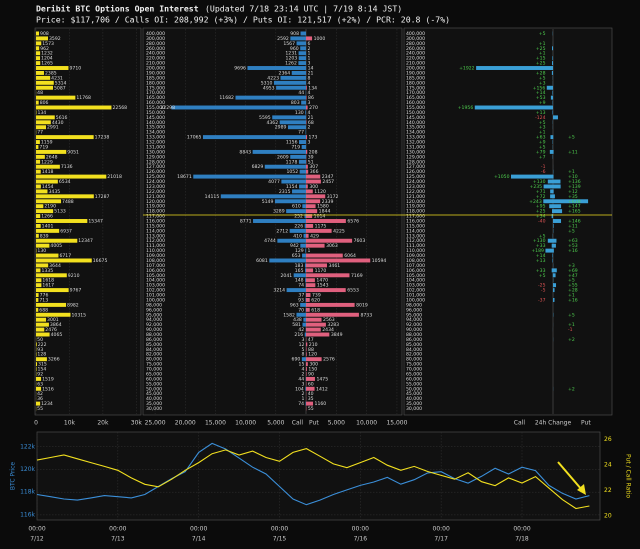 The image size is (640, 549). What do you see at coordinates (298, 217) in the screenshot?
I see `value-label: 252` at bounding box center [298, 217].